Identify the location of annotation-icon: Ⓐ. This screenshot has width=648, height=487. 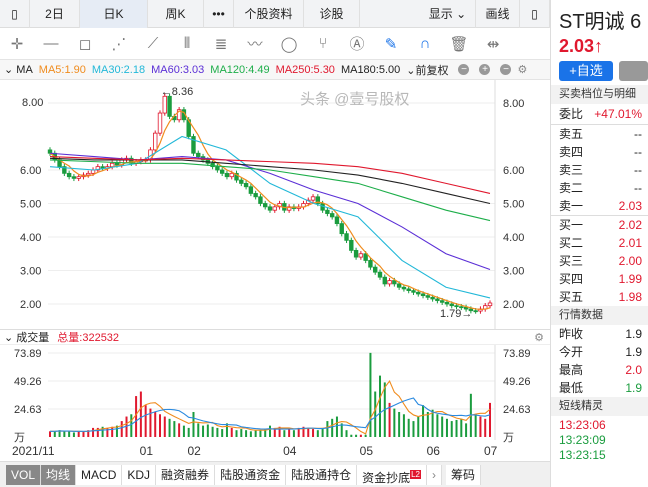
(357, 44).